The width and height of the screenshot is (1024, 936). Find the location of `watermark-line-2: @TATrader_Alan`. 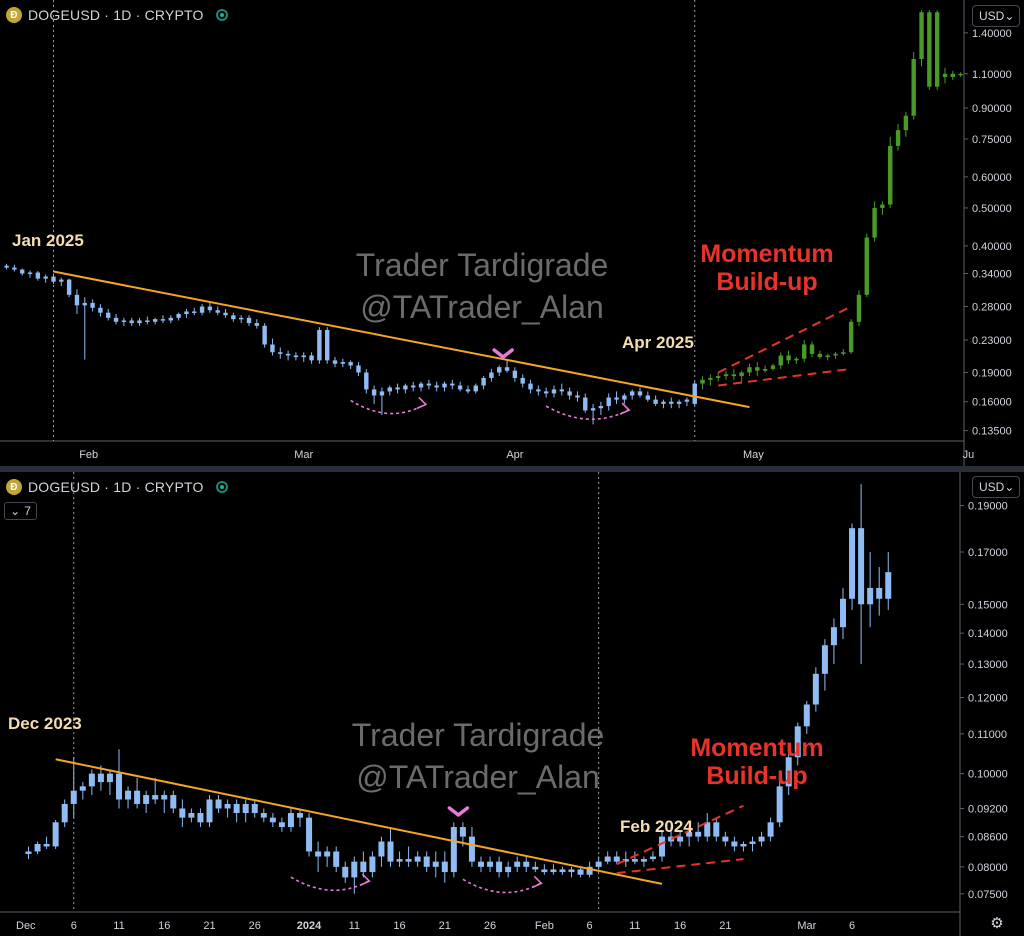

watermark-line-2: @TATrader_Alan is located at coordinates (482, 307).